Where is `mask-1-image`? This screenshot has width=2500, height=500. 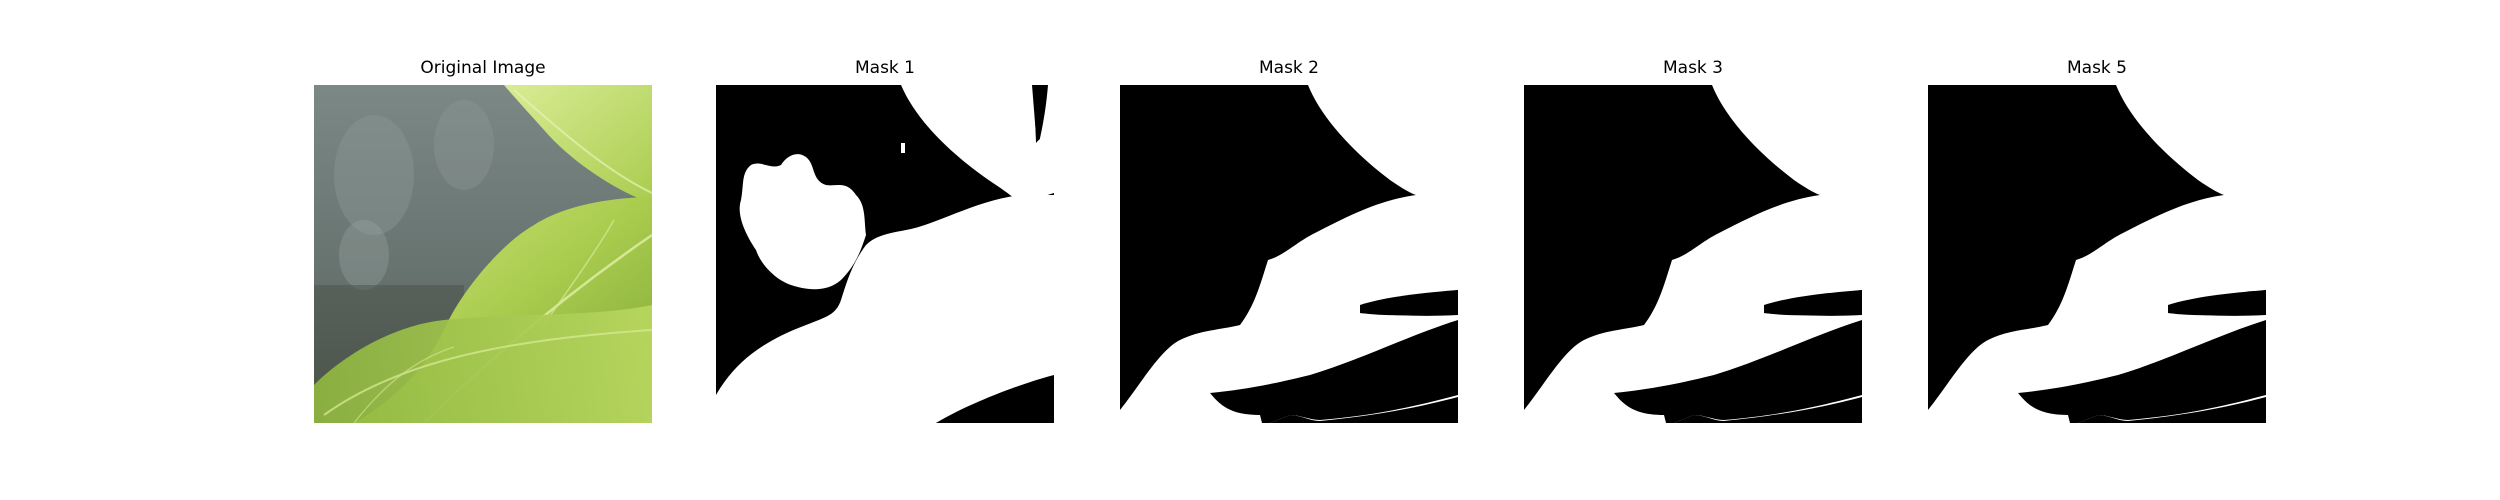 mask-1-image is located at coordinates (885, 254).